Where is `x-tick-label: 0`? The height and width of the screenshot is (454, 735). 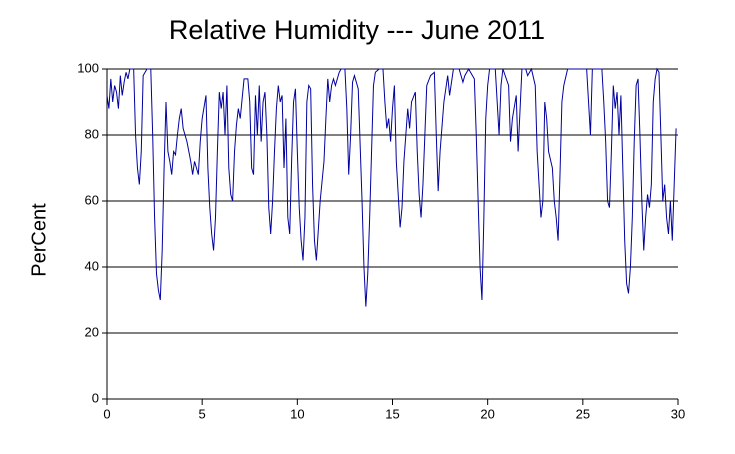 x-tick-label: 0 is located at coordinates (106, 413).